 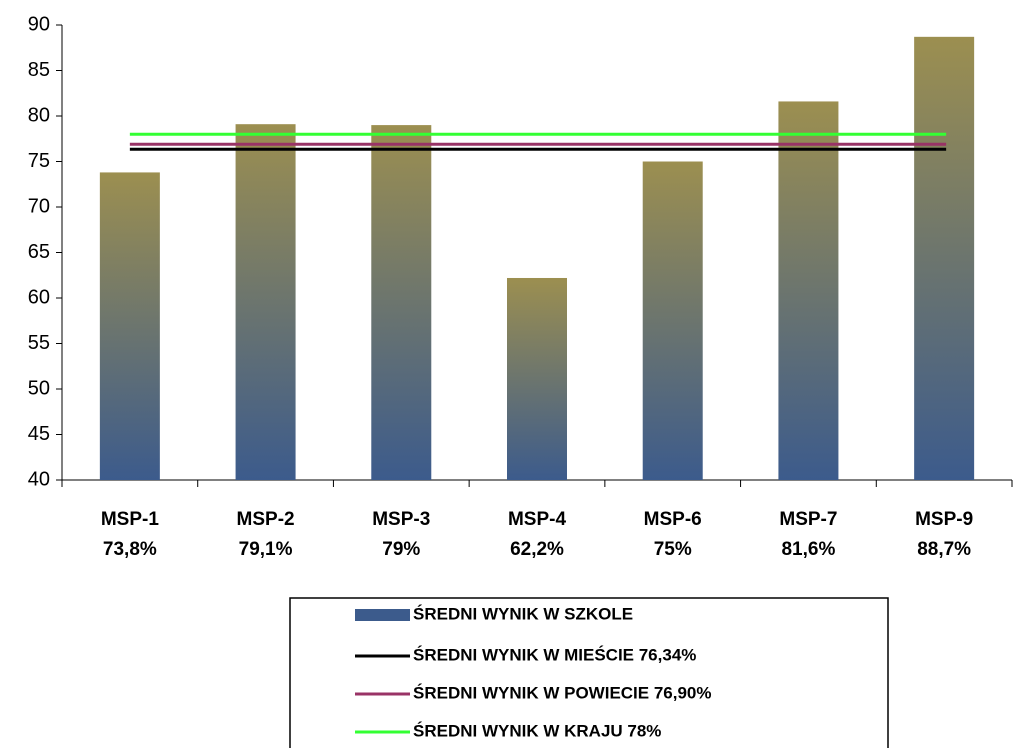 What do you see at coordinates (39, 115) in the screenshot?
I see `y-tick-label: 80` at bounding box center [39, 115].